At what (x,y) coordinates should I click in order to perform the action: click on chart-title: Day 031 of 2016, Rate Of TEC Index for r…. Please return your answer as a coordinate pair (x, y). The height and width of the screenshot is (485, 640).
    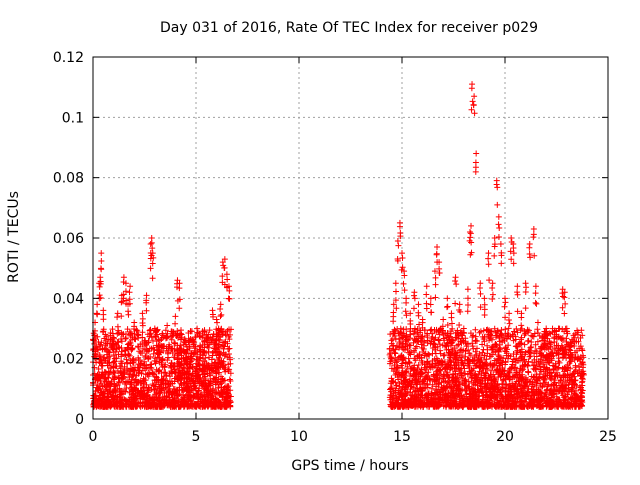
    Looking at the image, I should click on (349, 28).